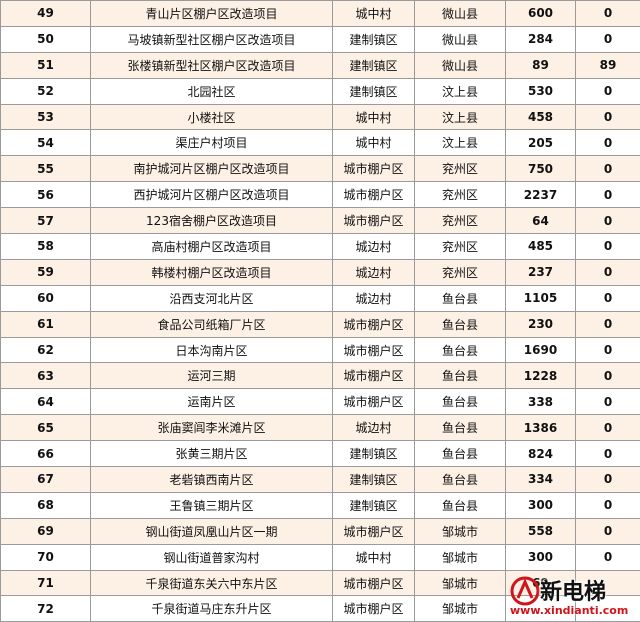  What do you see at coordinates (540, 350) in the screenshot?
I see `table-cell: 1690` at bounding box center [540, 350].